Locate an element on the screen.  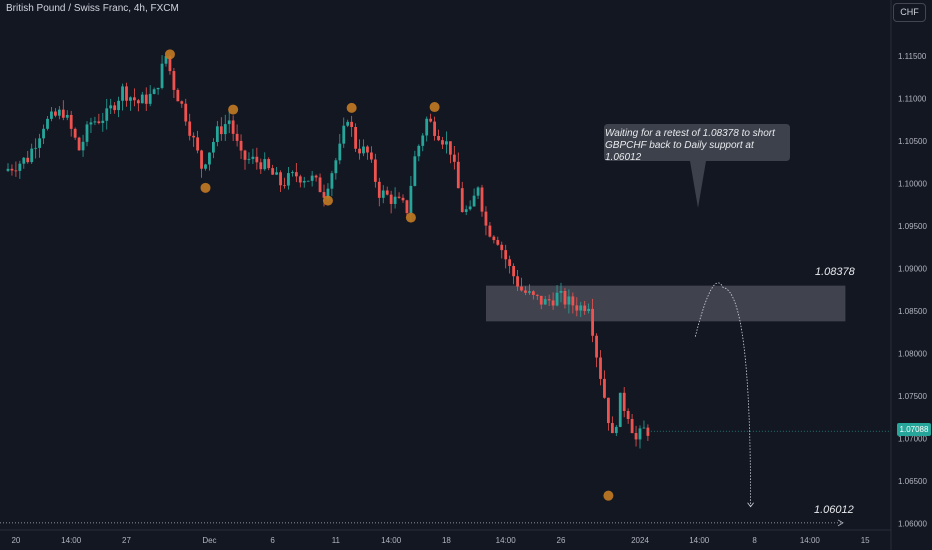
y-tick-label: 1.10500 is located at coordinates (912, 141).